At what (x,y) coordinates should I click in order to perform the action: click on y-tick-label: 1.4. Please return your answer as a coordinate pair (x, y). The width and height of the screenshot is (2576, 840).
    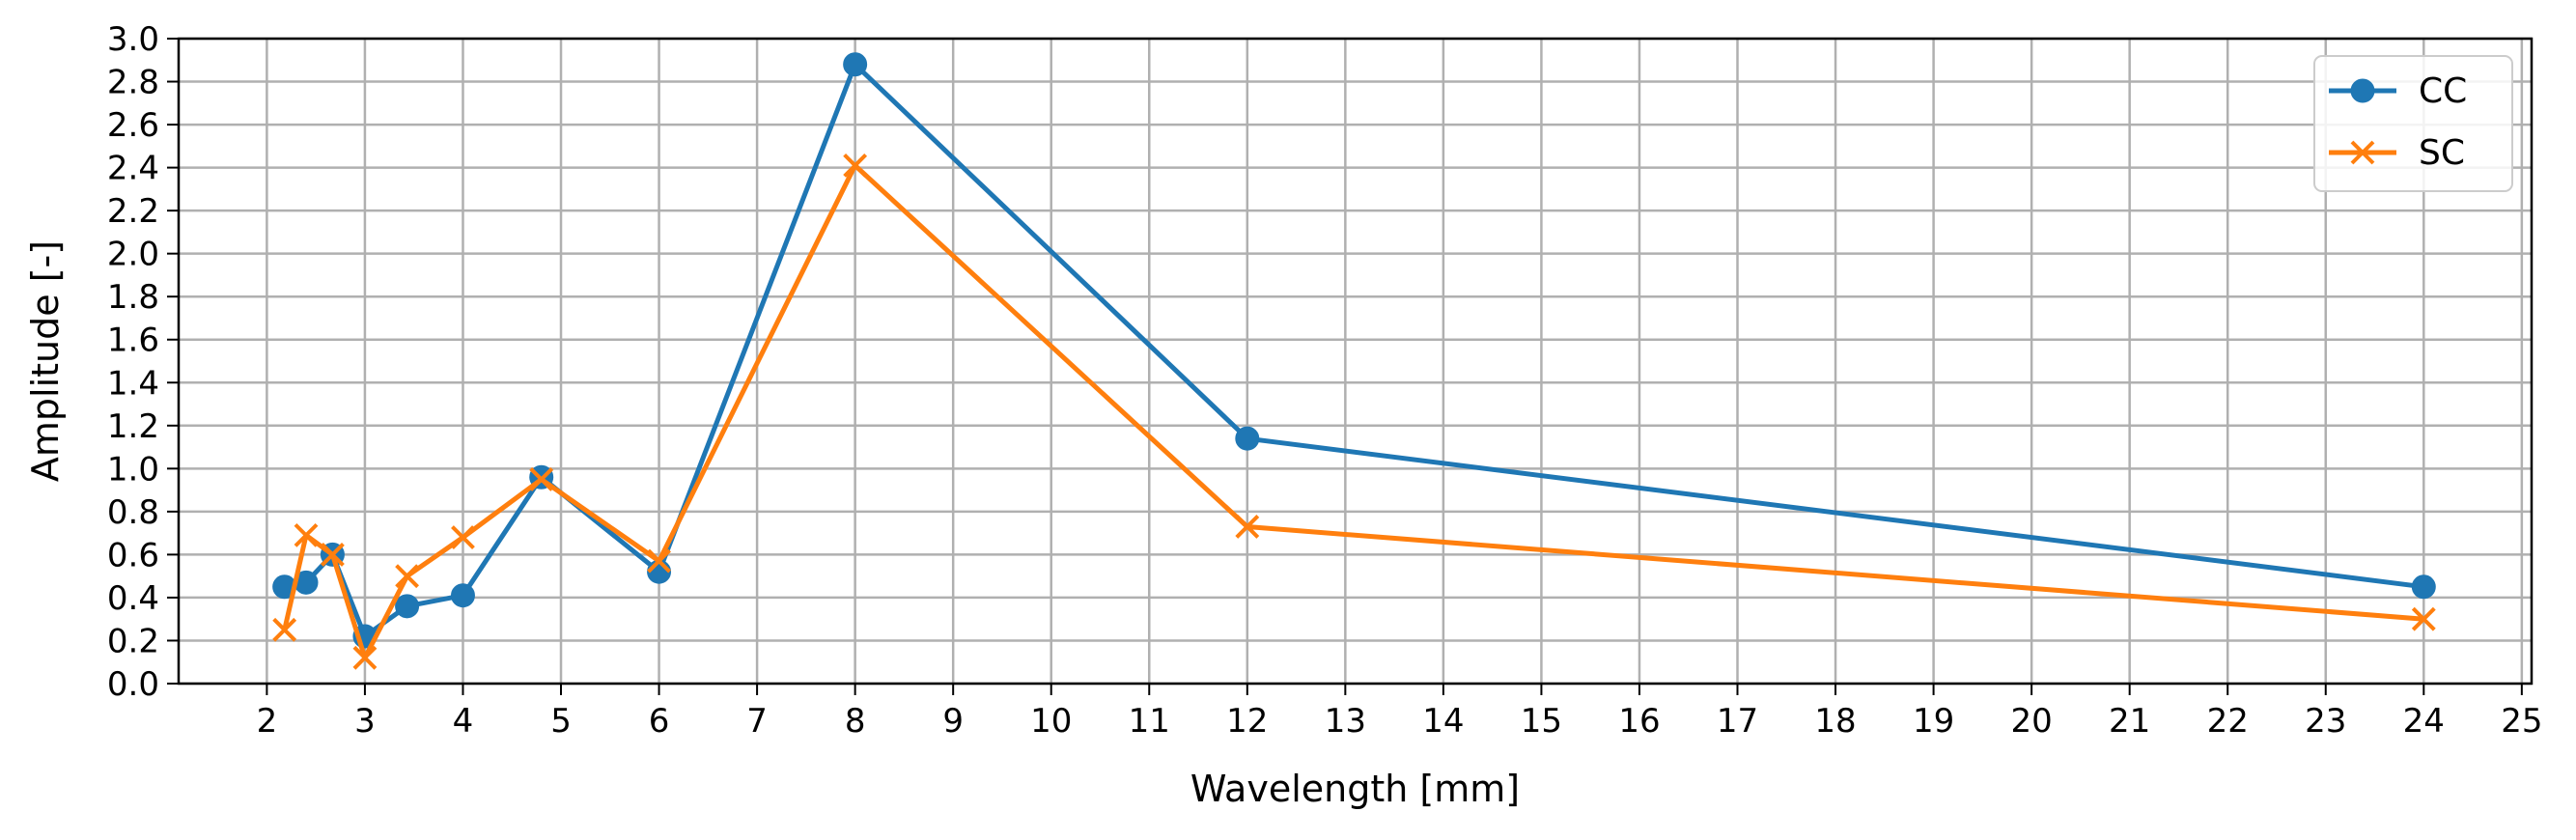
    Looking at the image, I should click on (133, 384).